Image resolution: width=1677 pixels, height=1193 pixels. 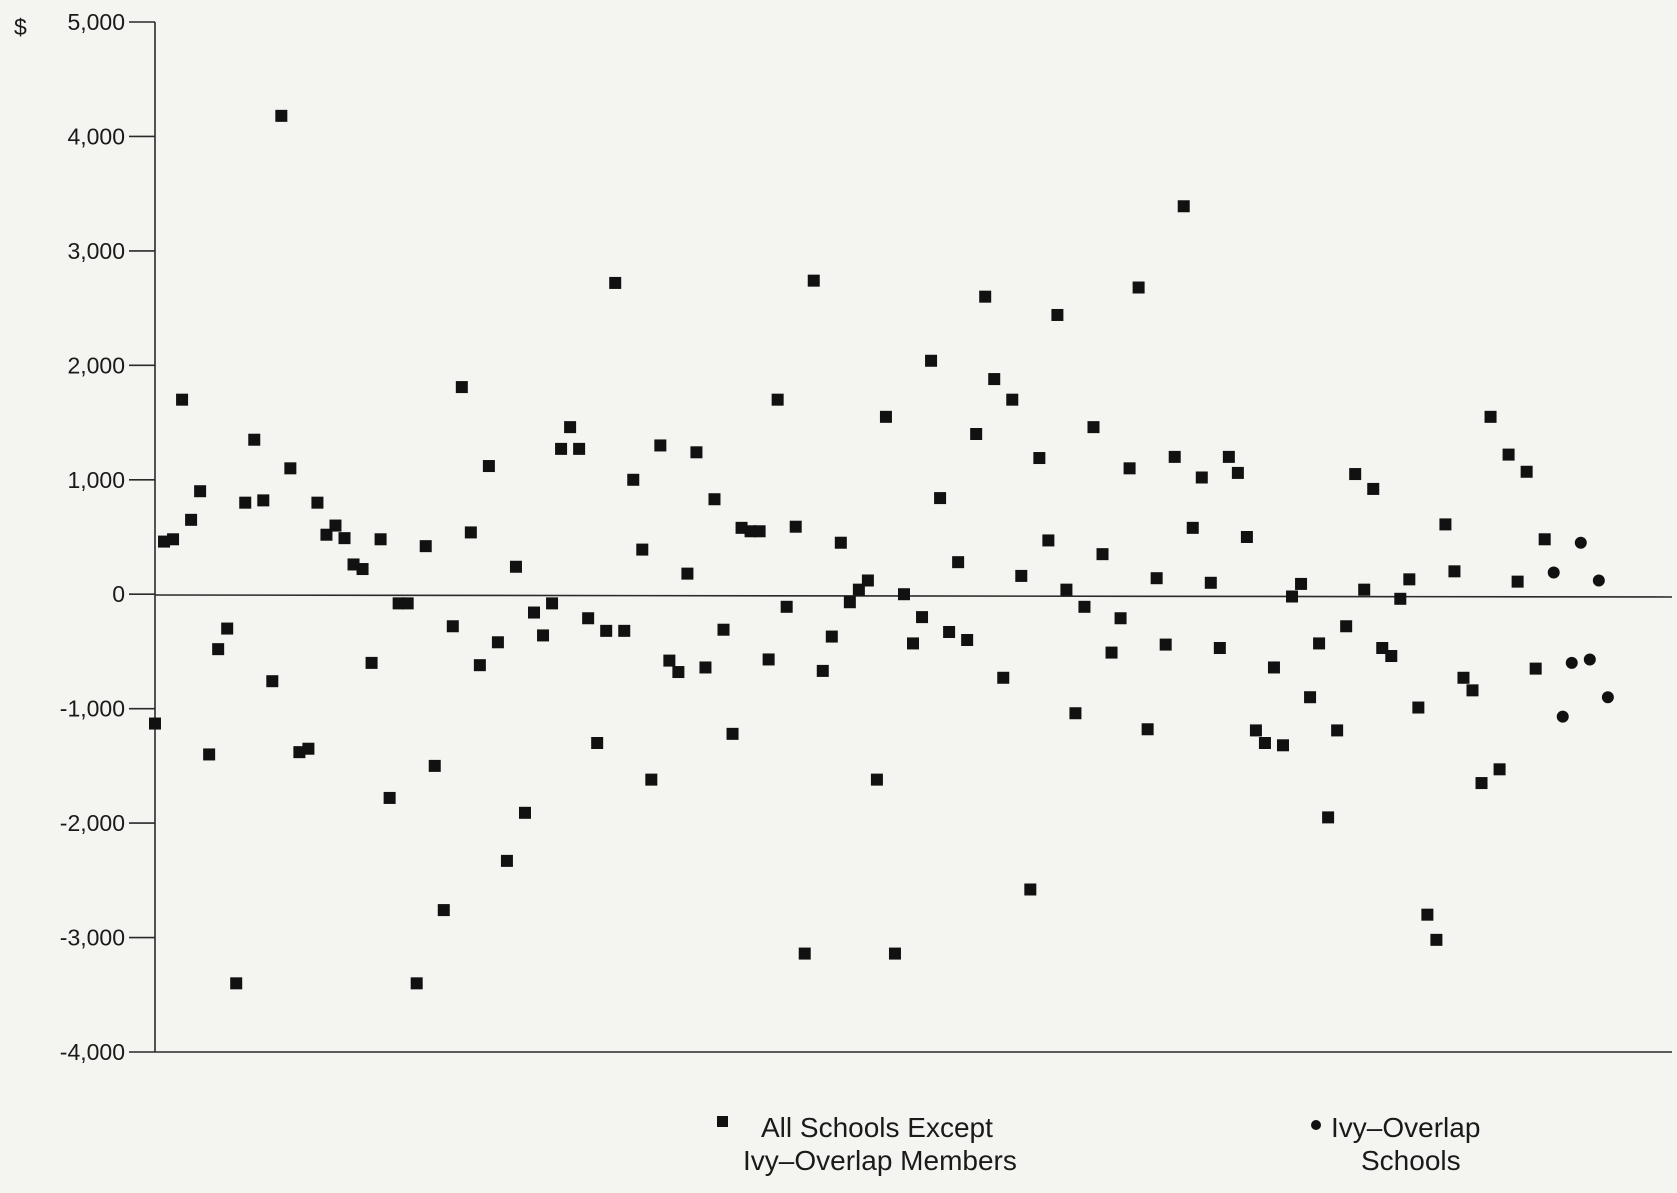 What do you see at coordinates (880, 1160) in the screenshot?
I see `legend-label-all-schools-line2: Ivy–Overlap Members` at bounding box center [880, 1160].